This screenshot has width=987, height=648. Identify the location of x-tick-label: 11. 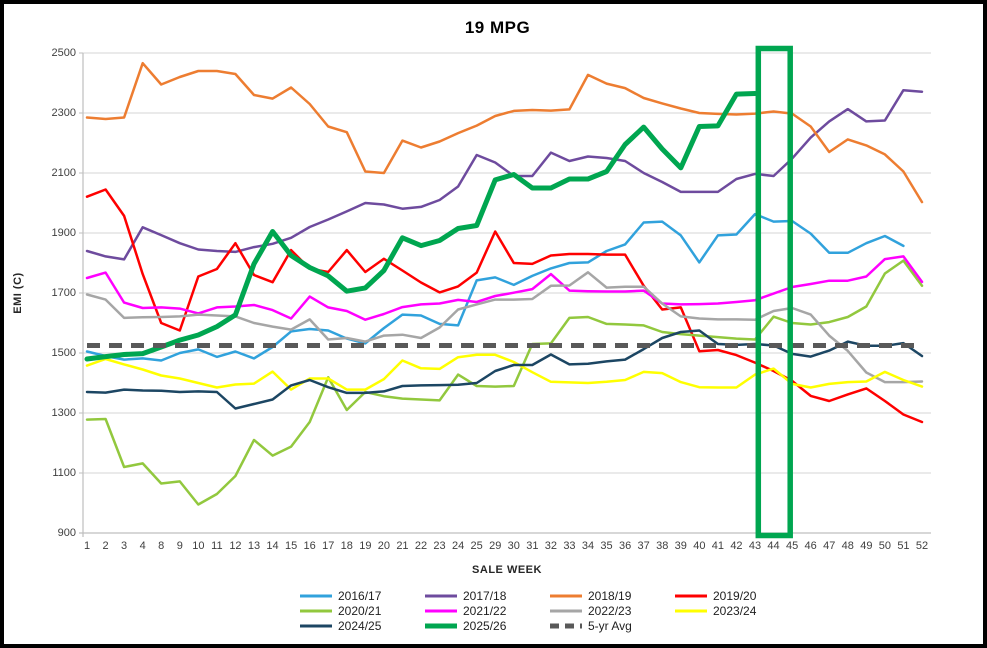
(217, 546).